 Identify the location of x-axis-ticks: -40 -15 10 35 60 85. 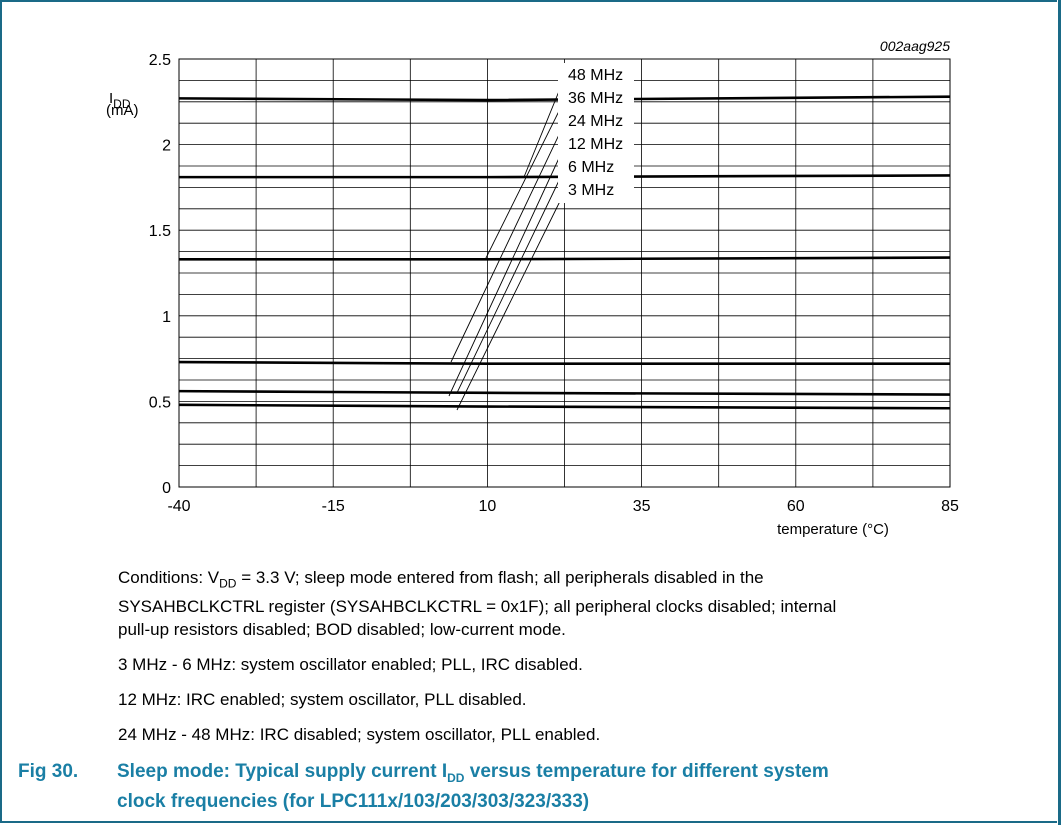
(563, 506).